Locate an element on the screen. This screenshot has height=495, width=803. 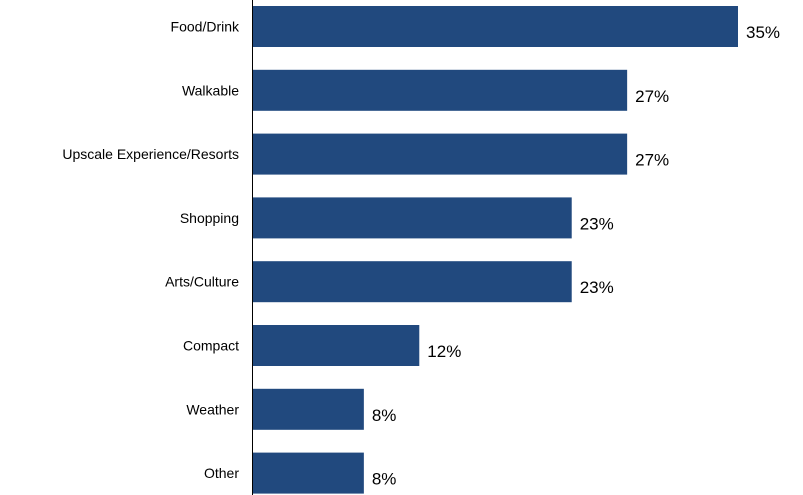
category-label: Other is located at coordinates (221, 473).